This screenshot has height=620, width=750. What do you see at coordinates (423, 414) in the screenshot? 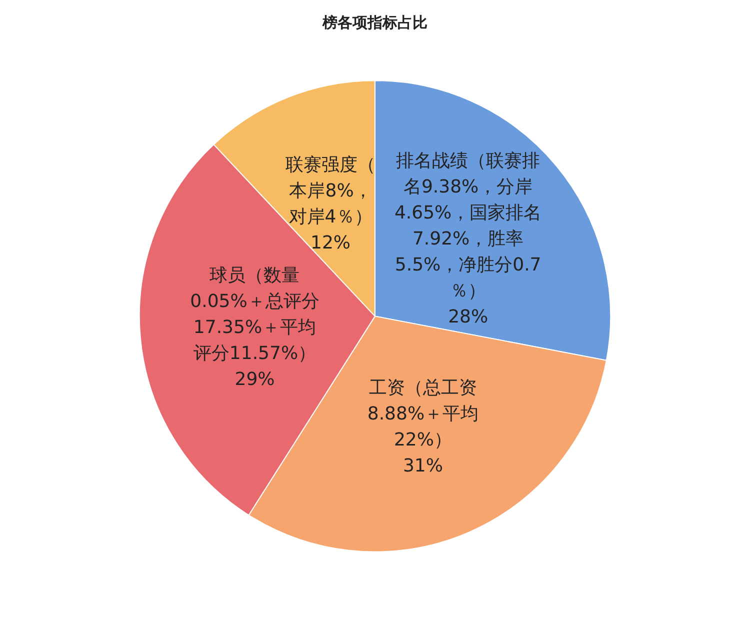
I see `slice-label: 工资（总工资8.88%＋平均22%）` at bounding box center [423, 414].